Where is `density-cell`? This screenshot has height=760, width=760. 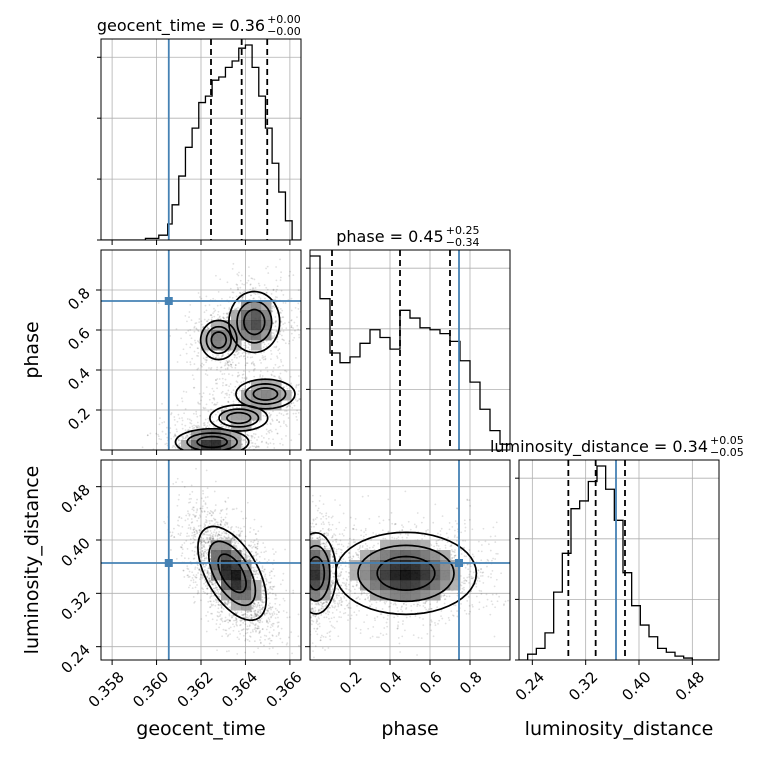
density-cell is located at coordinates (216, 345).